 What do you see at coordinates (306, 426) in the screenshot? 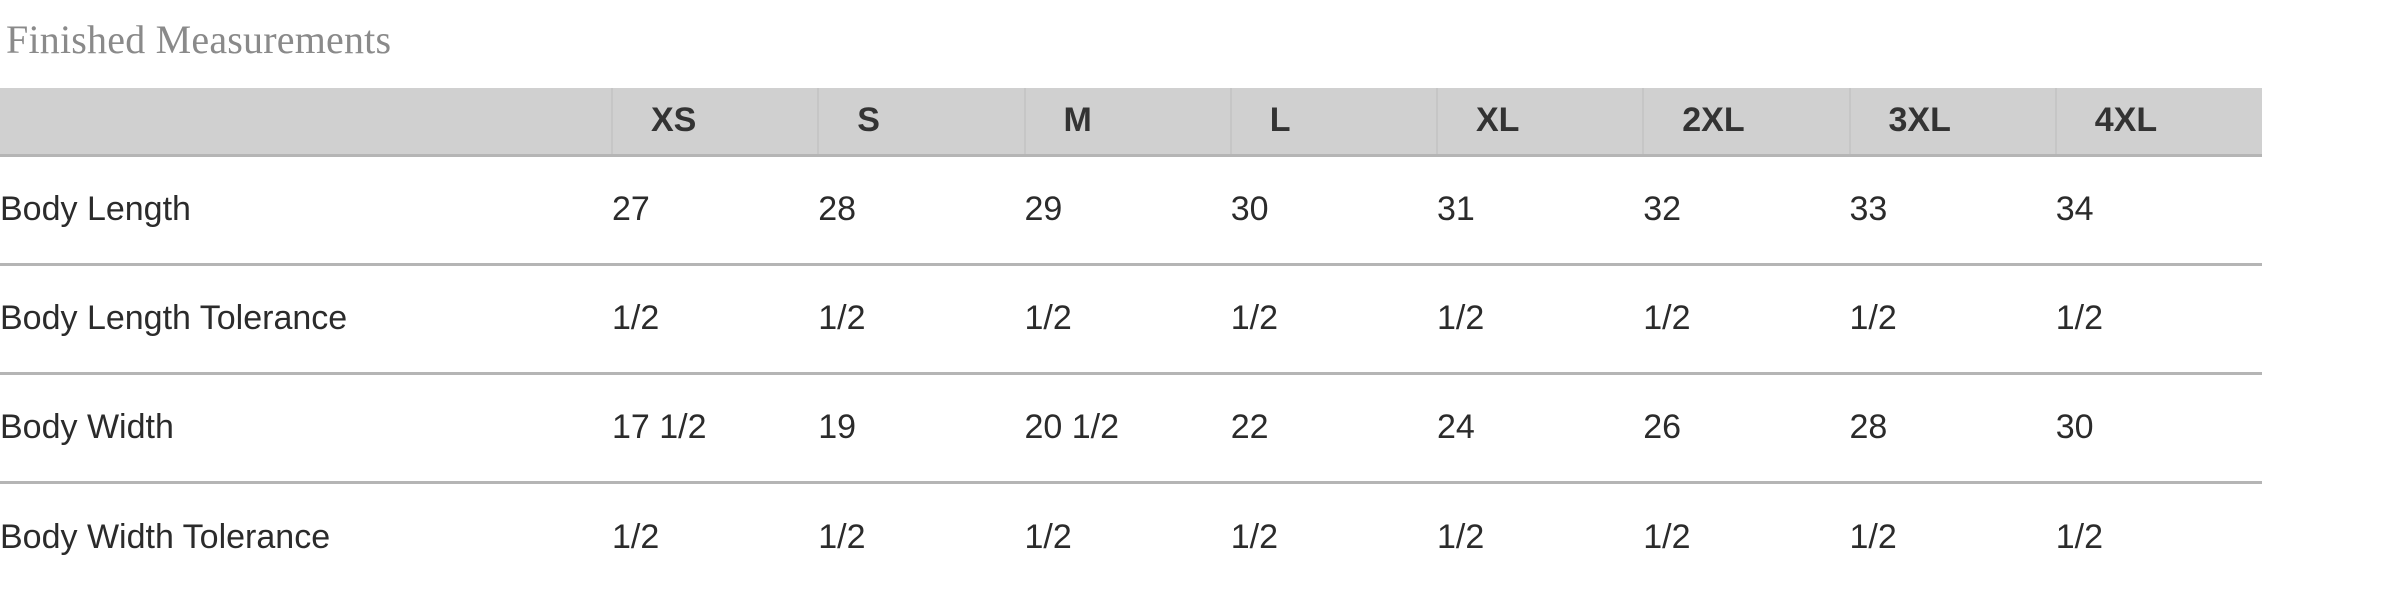
I see `row-label-body-width: Body Width` at bounding box center [306, 426].